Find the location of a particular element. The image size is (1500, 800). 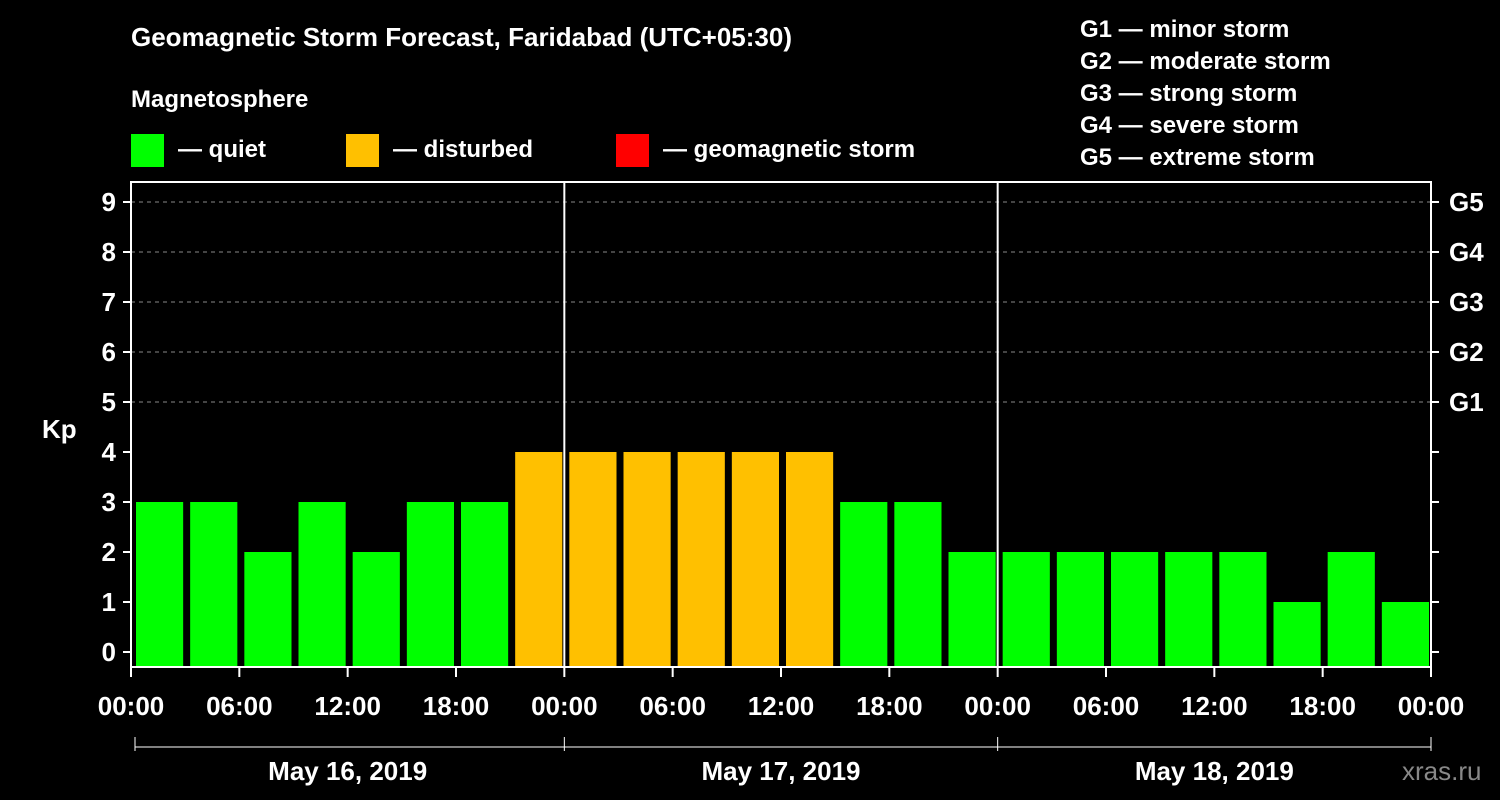

legend-quiet-label: — quiet is located at coordinates (222, 149).